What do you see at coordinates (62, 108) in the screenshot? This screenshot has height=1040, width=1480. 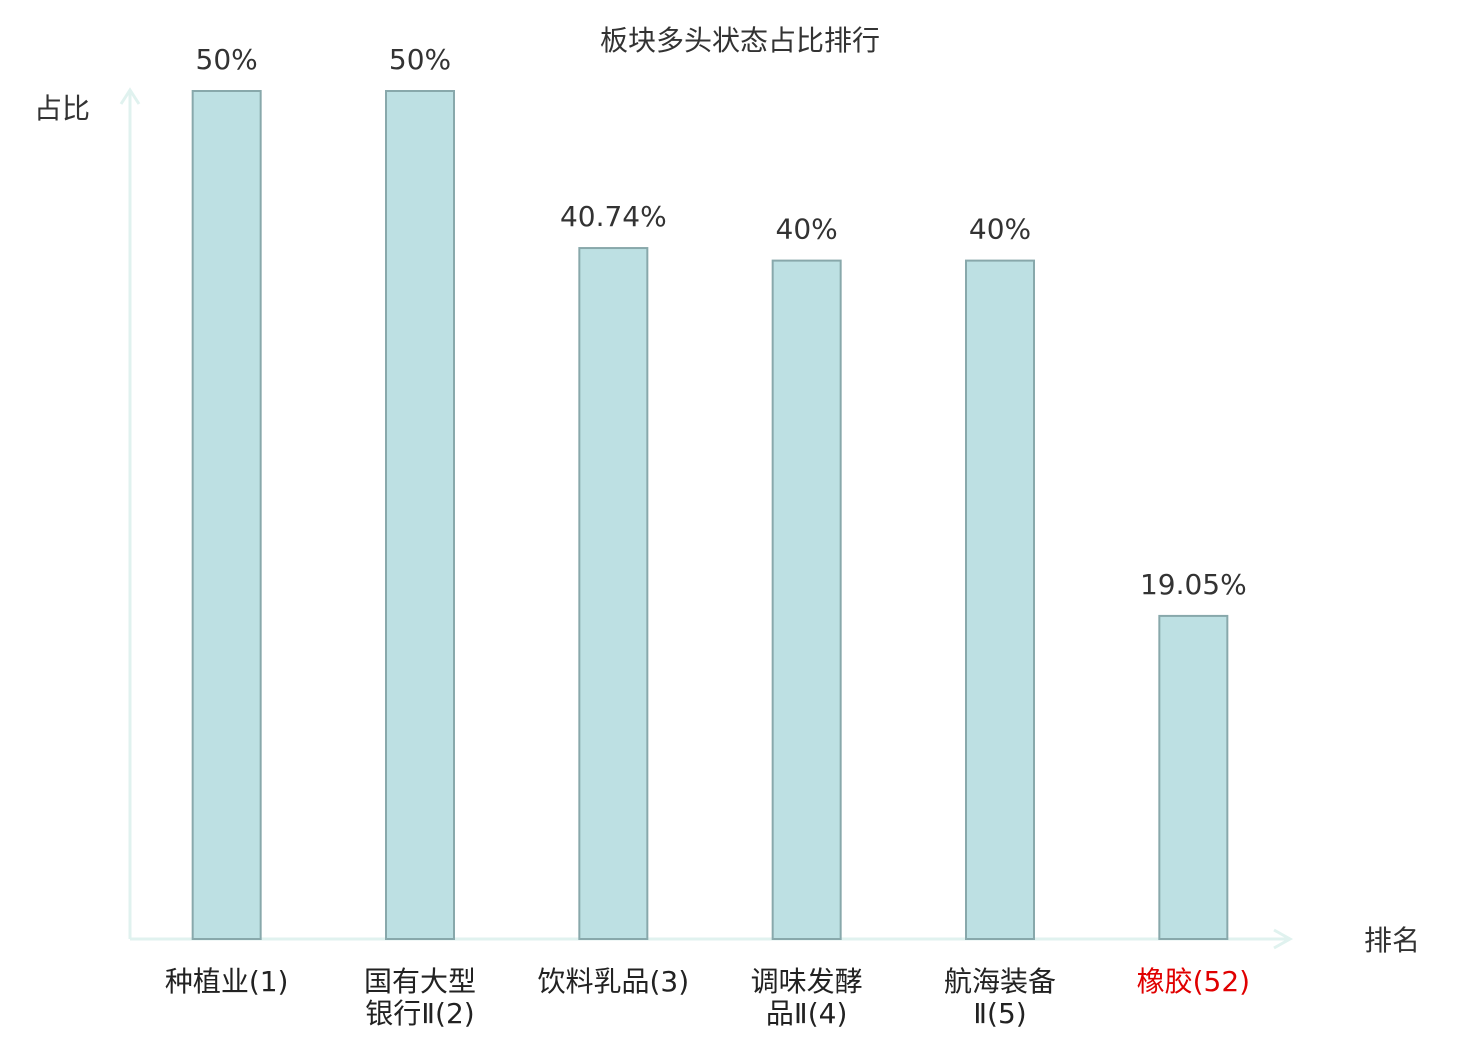 I see `y-axis-label: 占比` at bounding box center [62, 108].